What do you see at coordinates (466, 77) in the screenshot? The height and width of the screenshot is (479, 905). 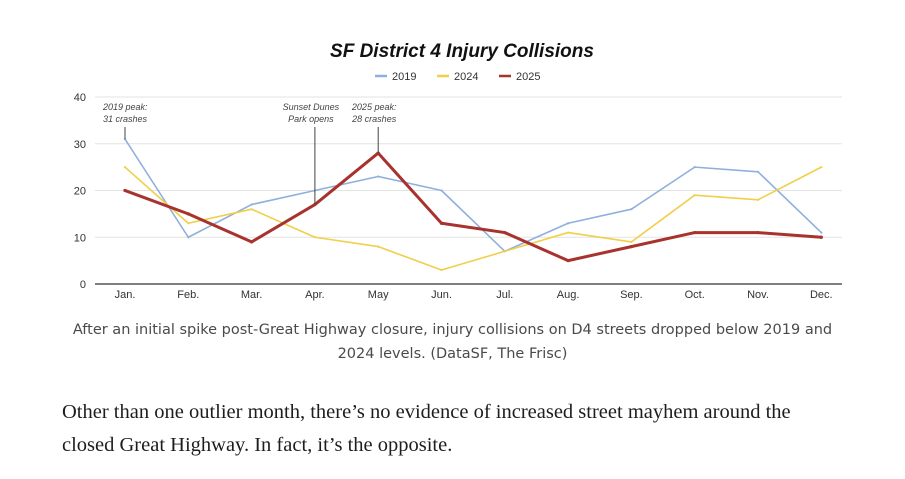 I see `legend-label-2024: 2024` at bounding box center [466, 77].